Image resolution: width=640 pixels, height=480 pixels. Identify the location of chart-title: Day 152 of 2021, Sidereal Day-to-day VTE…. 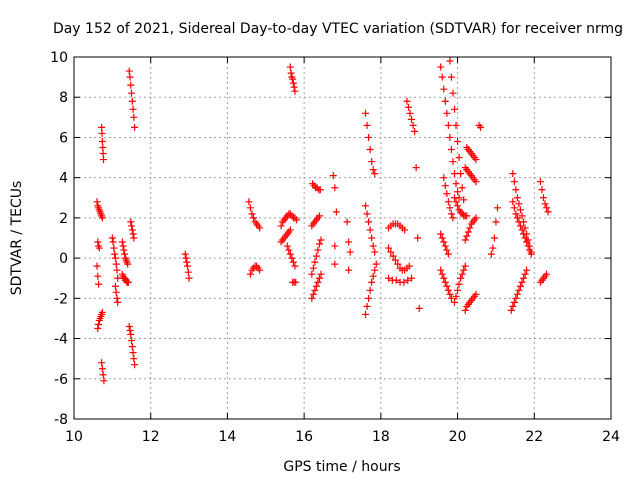
(338, 29).